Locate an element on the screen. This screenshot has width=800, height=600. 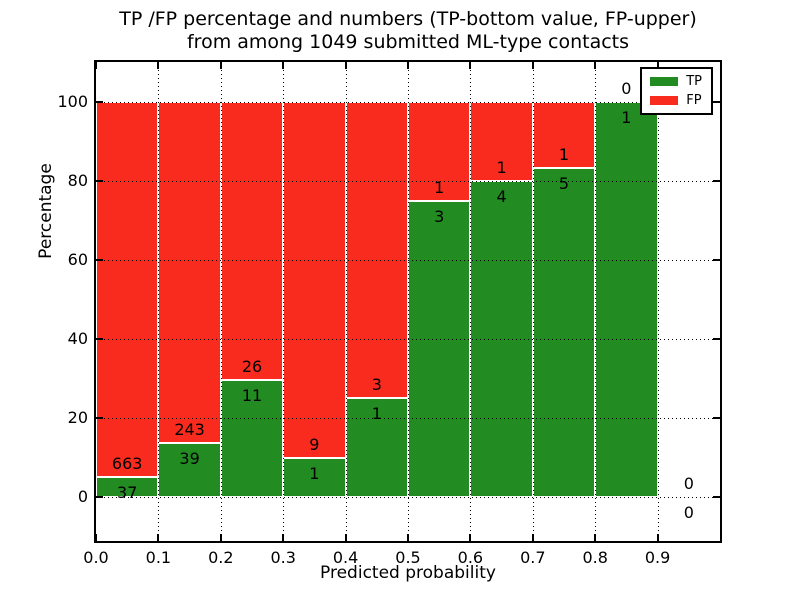
x-tick-label: 0.8 is located at coordinates (595, 557).